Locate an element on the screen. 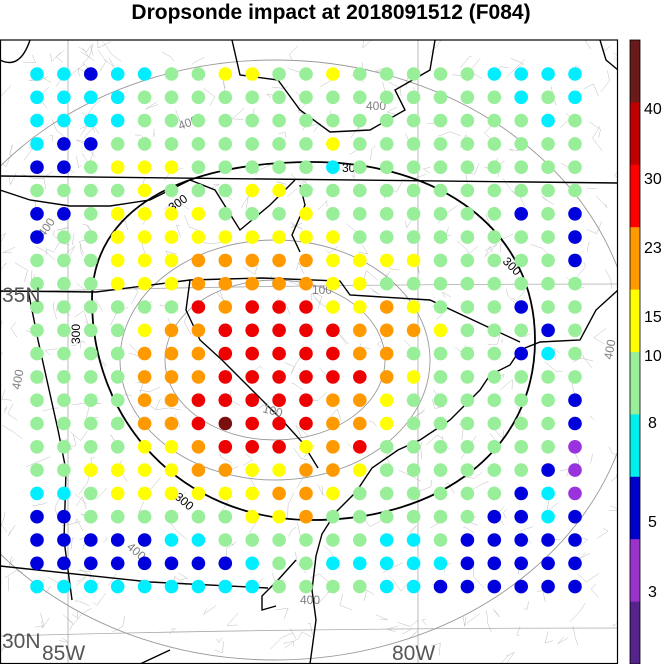  contour-label-300: 300 is located at coordinates (76, 334).